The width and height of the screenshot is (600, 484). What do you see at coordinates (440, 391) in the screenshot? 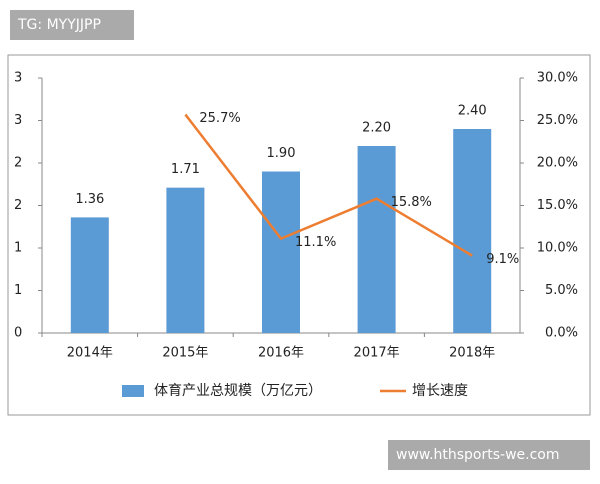
I see `legend-label: 增长速度` at bounding box center [440, 391].